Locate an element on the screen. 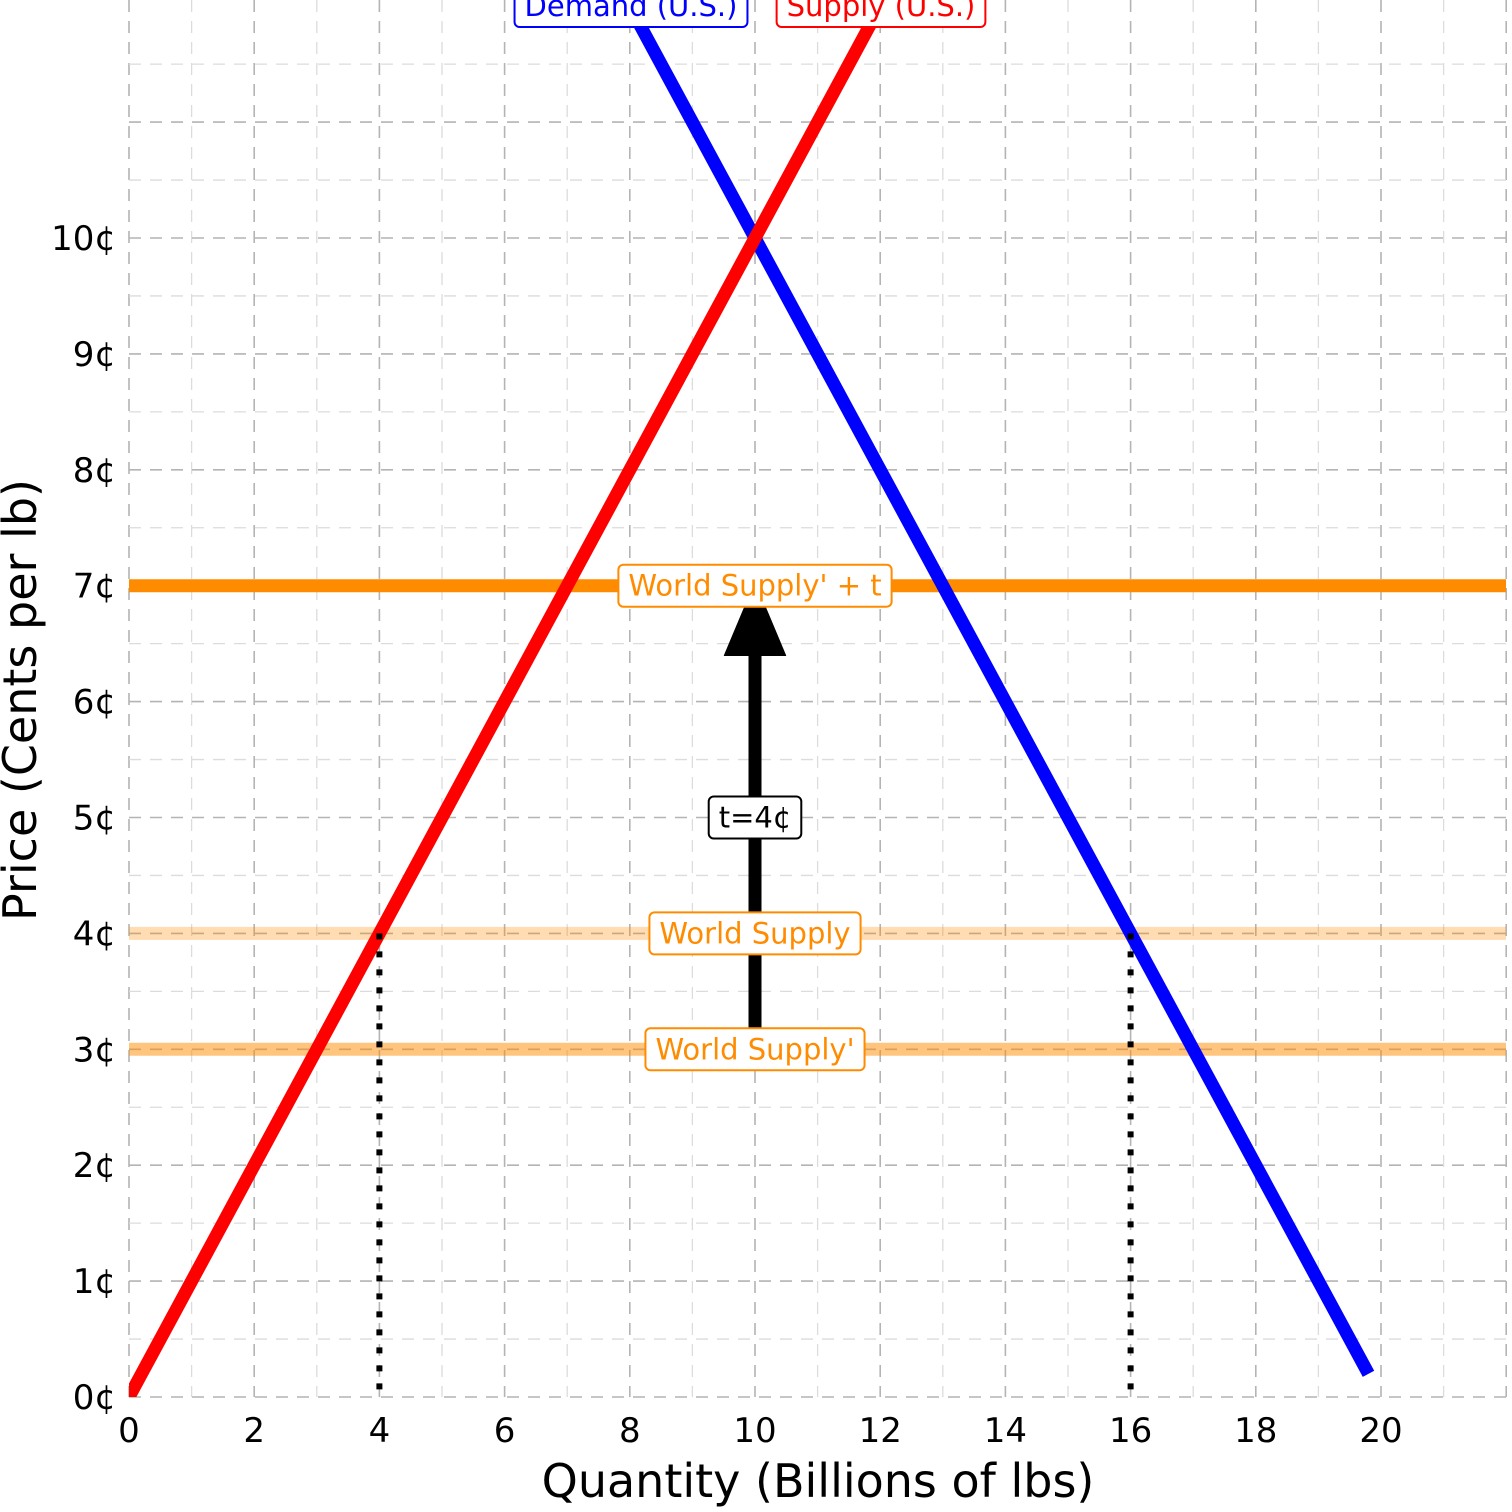 This screenshot has height=1512, width=1512. tariff-label: t=4¢ is located at coordinates (755, 817).